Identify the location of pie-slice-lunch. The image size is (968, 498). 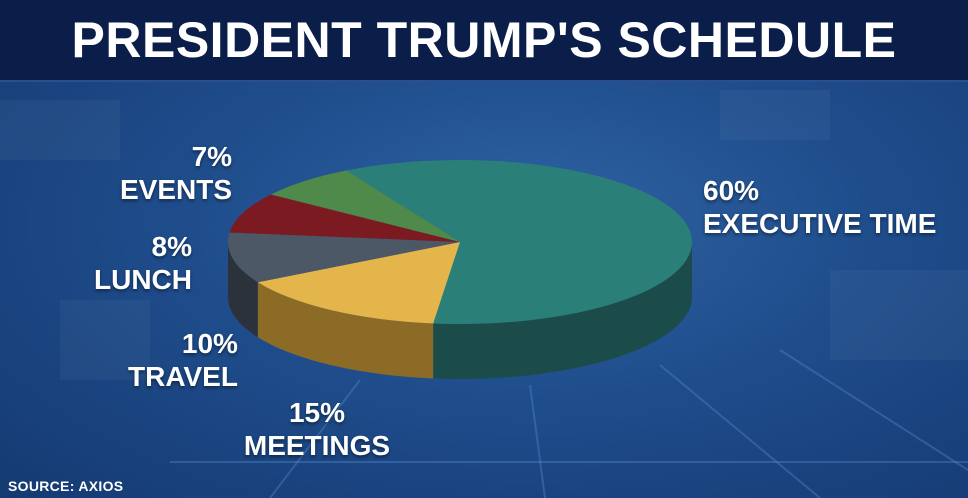
(344, 218).